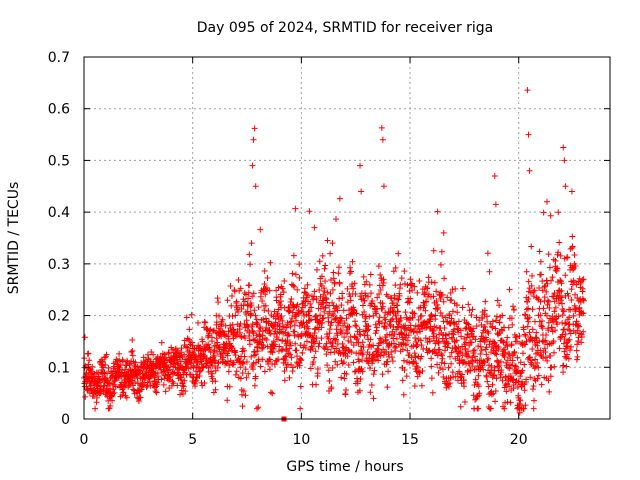  What do you see at coordinates (84, 440) in the screenshot?
I see `x-tick-label: 0` at bounding box center [84, 440].